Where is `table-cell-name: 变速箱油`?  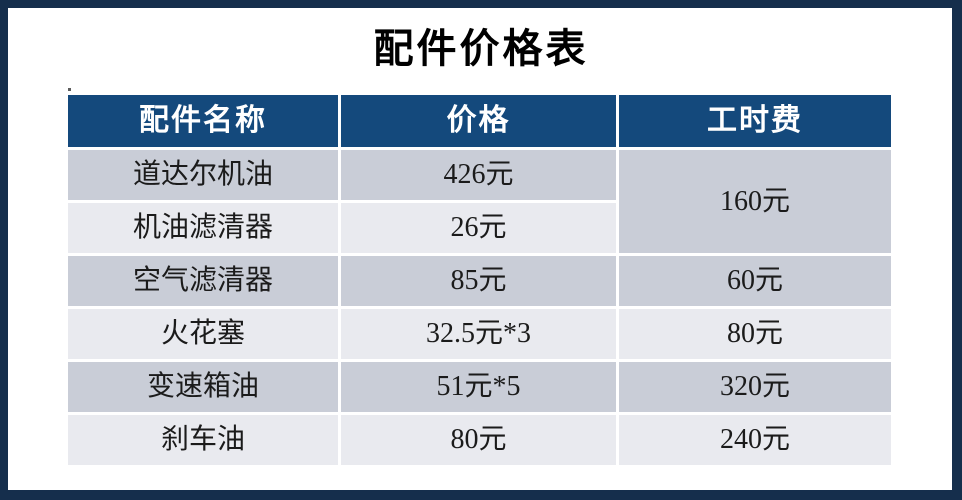
table-cell-name: 变速箱油 is located at coordinates (203, 387).